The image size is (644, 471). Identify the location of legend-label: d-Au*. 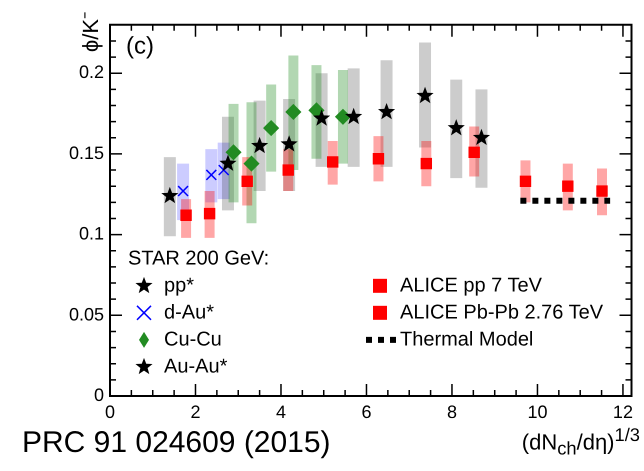
(189, 312).